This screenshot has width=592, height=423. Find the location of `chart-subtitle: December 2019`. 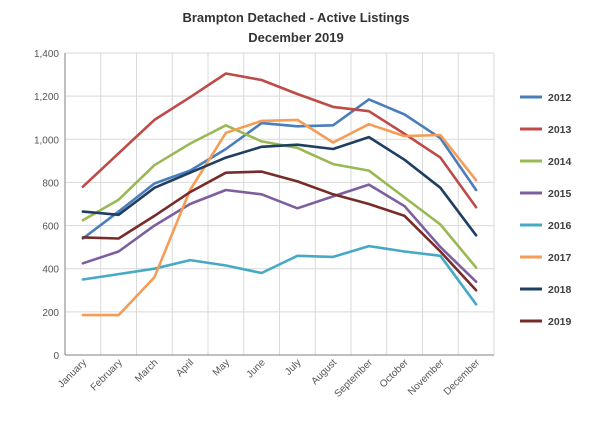

chart-subtitle: December 2019 is located at coordinates (296, 37).